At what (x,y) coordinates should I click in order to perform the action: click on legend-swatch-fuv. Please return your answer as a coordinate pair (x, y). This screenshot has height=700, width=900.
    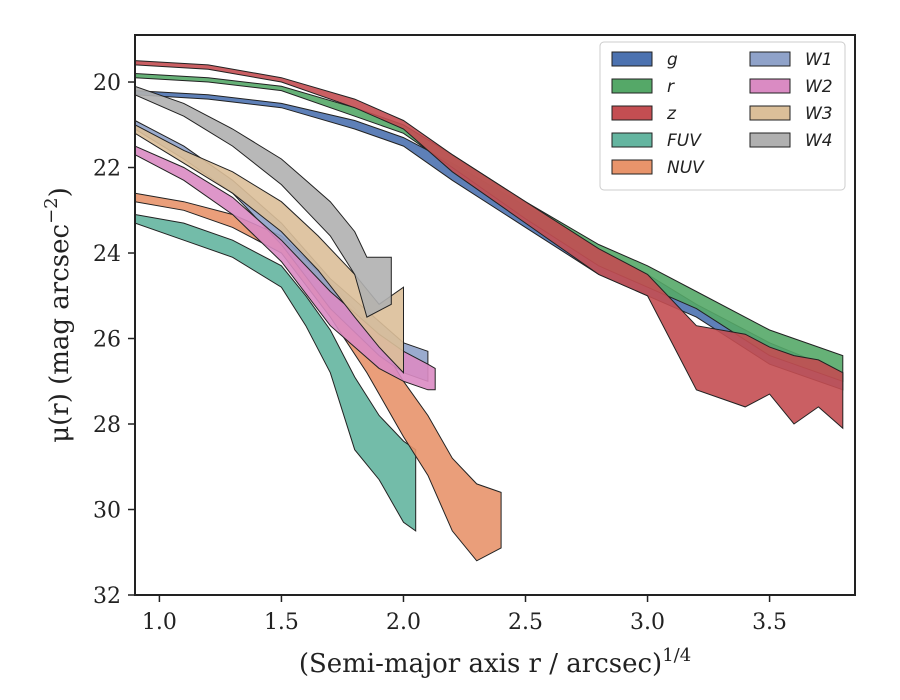
    Looking at the image, I should click on (632, 140).